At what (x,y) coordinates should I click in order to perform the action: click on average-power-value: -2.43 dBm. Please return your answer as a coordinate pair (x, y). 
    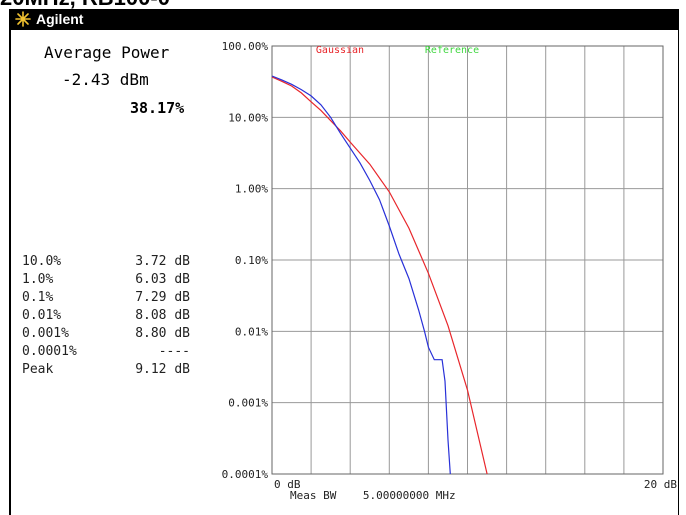
    Looking at the image, I should click on (105, 79).